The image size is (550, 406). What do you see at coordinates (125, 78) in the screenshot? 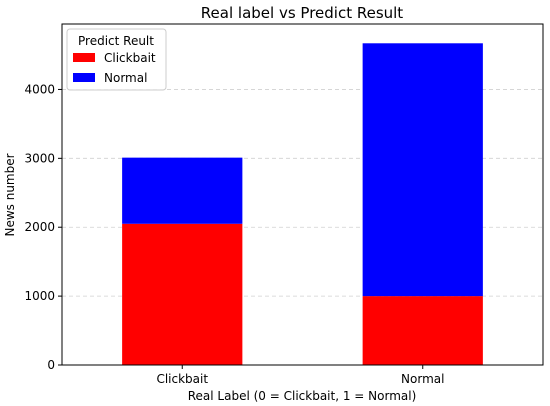
I see `legend-label-normal: Normal` at bounding box center [125, 78].